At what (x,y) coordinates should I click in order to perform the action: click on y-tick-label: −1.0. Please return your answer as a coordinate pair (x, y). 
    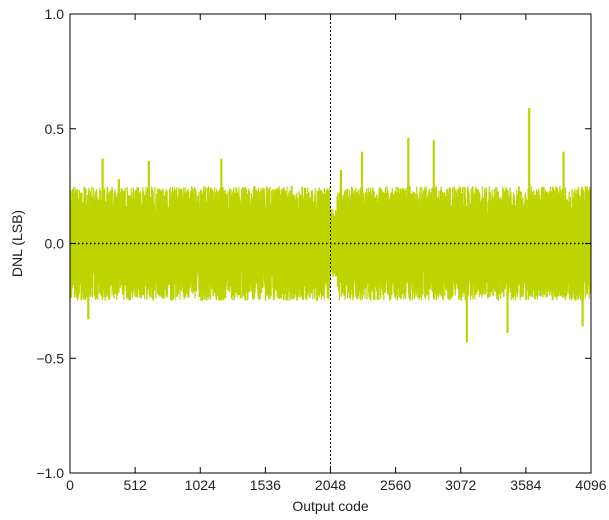
    Looking at the image, I should click on (50, 473).